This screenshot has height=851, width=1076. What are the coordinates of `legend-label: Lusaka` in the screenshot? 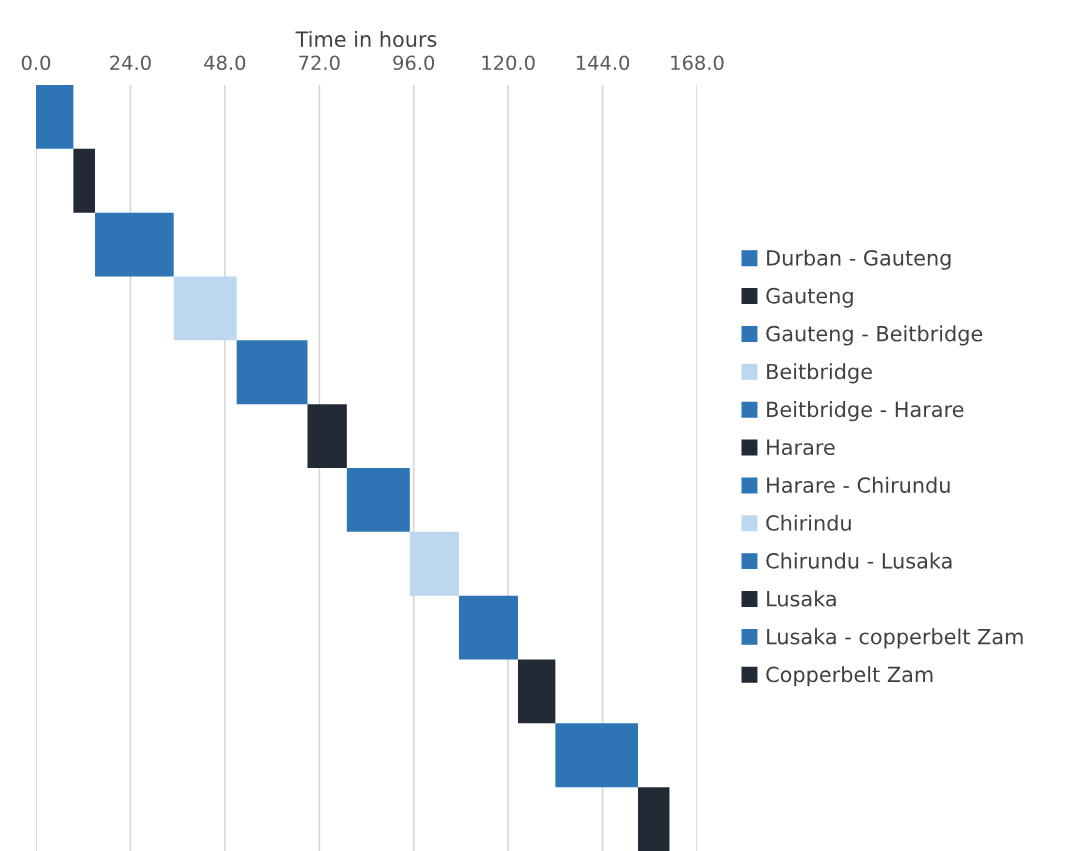 It's located at (801, 598).